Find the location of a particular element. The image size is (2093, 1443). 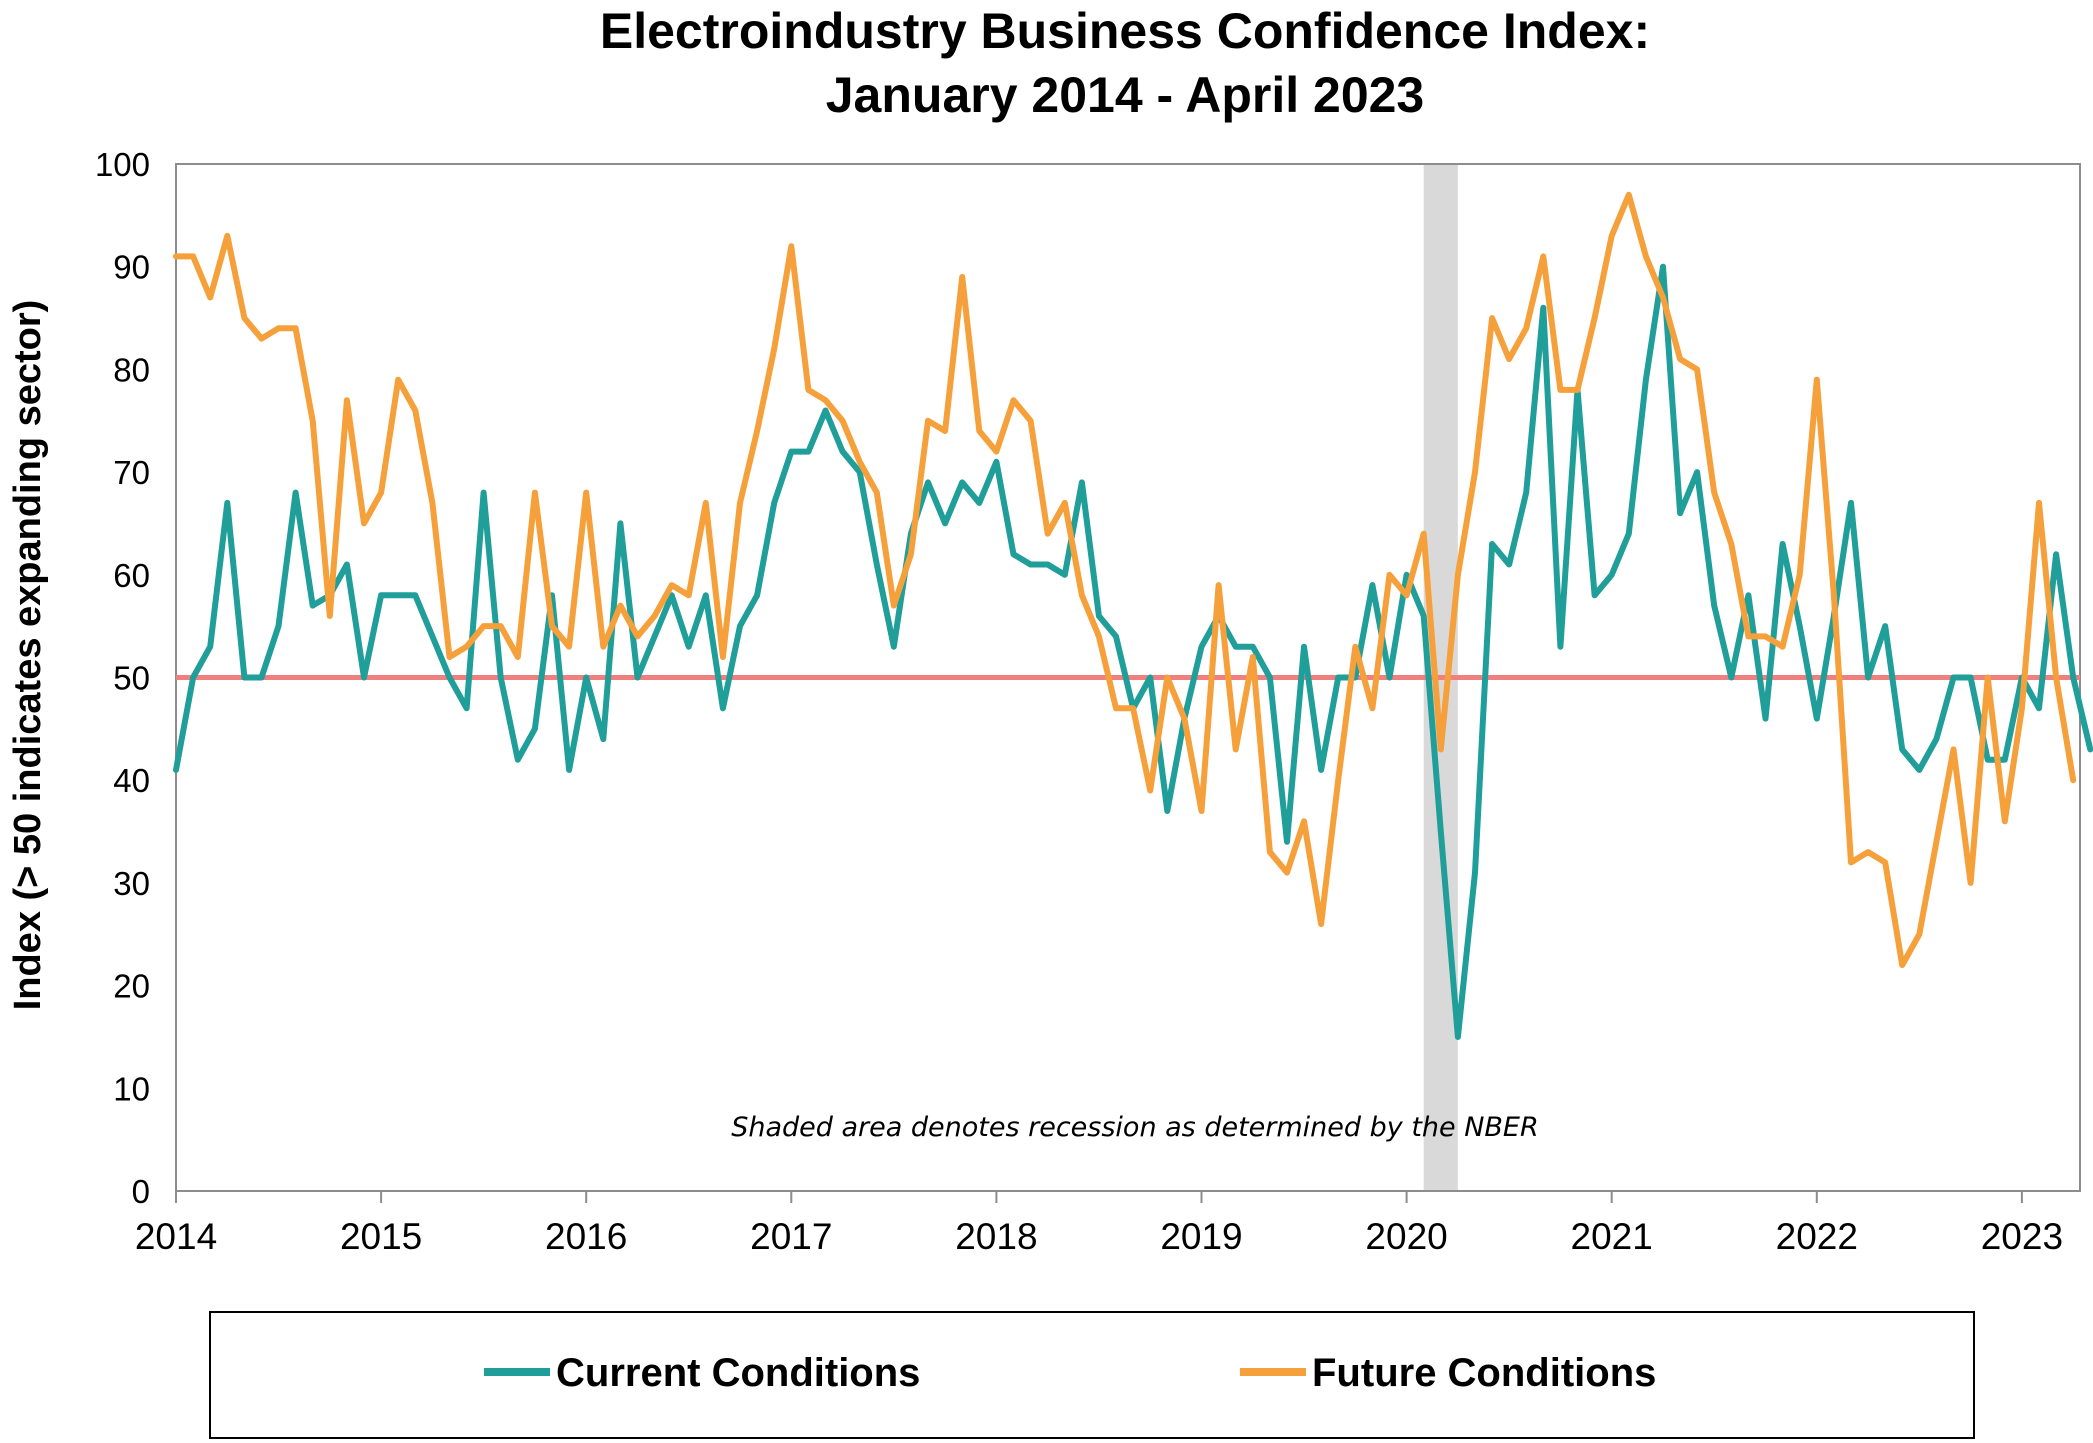

y-tick-label: 50 is located at coordinates (131, 678).